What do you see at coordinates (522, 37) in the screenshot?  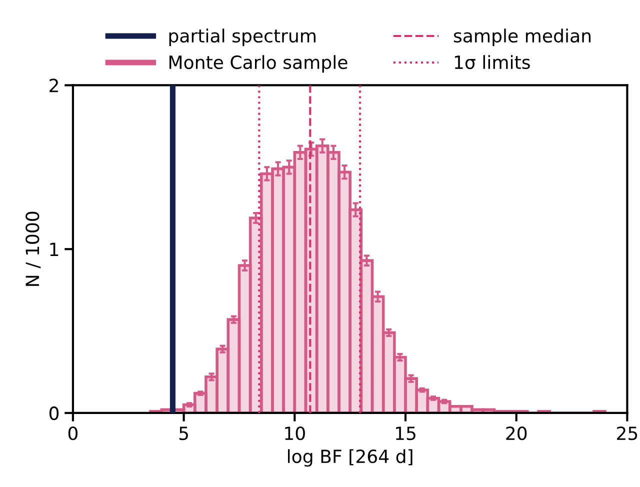 I see `legend-label: sample median` at bounding box center [522, 37].